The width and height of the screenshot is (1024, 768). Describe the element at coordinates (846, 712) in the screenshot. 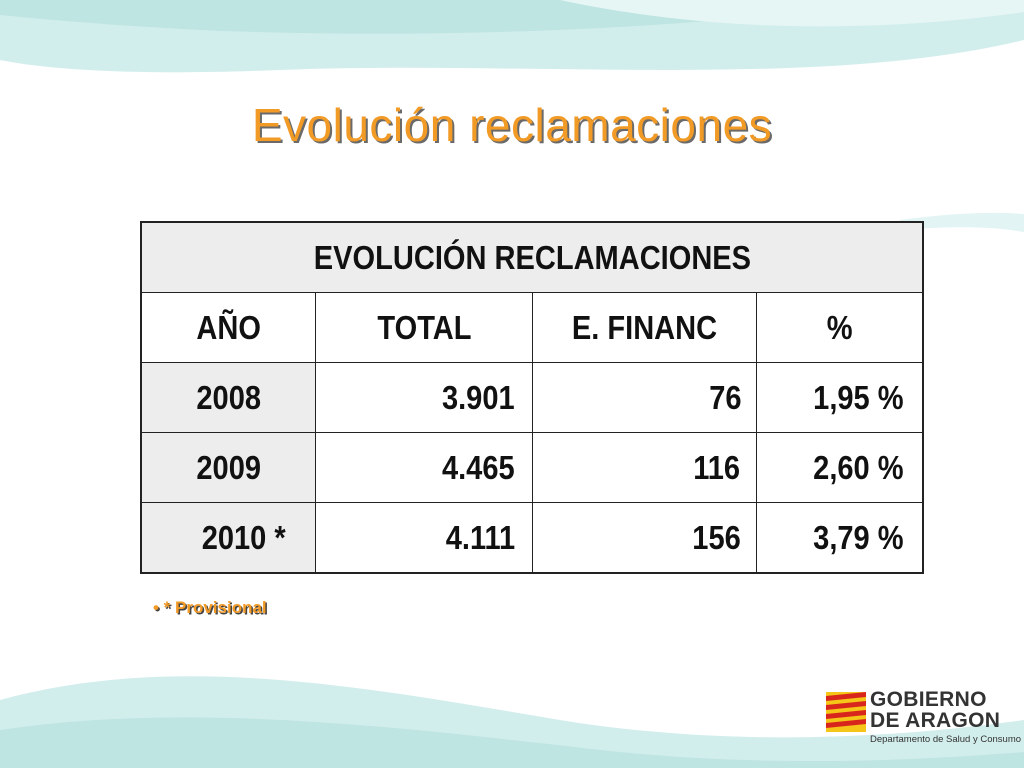

I see `aragon-flag-icon` at that location.